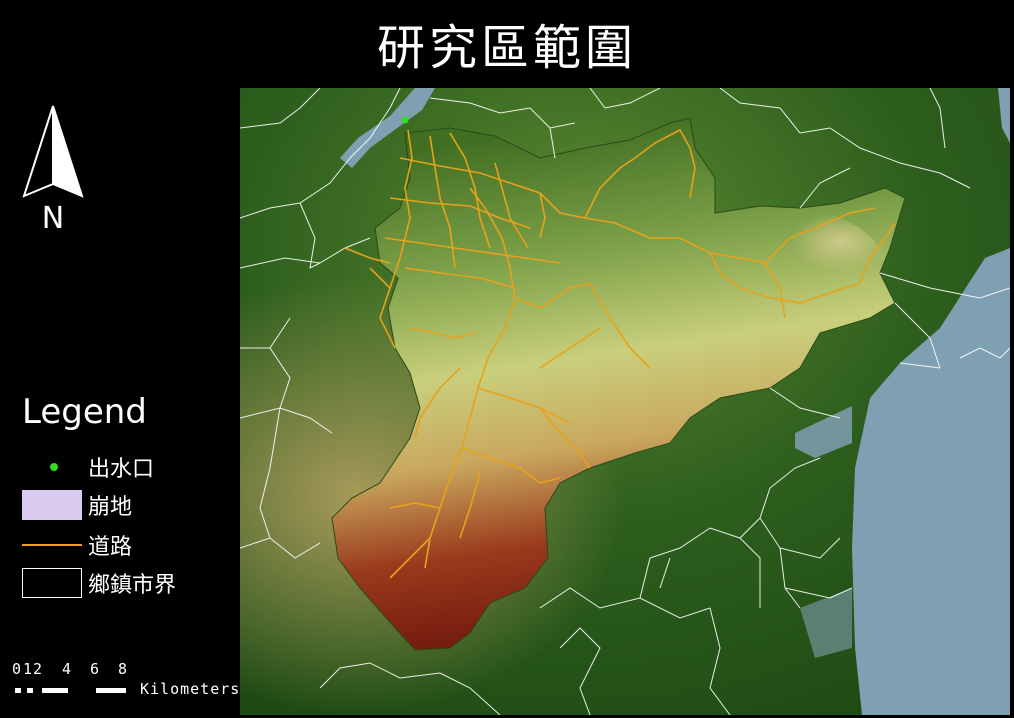 The width and height of the screenshot is (1014, 718). What do you see at coordinates (110, 547) in the screenshot?
I see `legend-label-road: 道路` at bounding box center [110, 547].